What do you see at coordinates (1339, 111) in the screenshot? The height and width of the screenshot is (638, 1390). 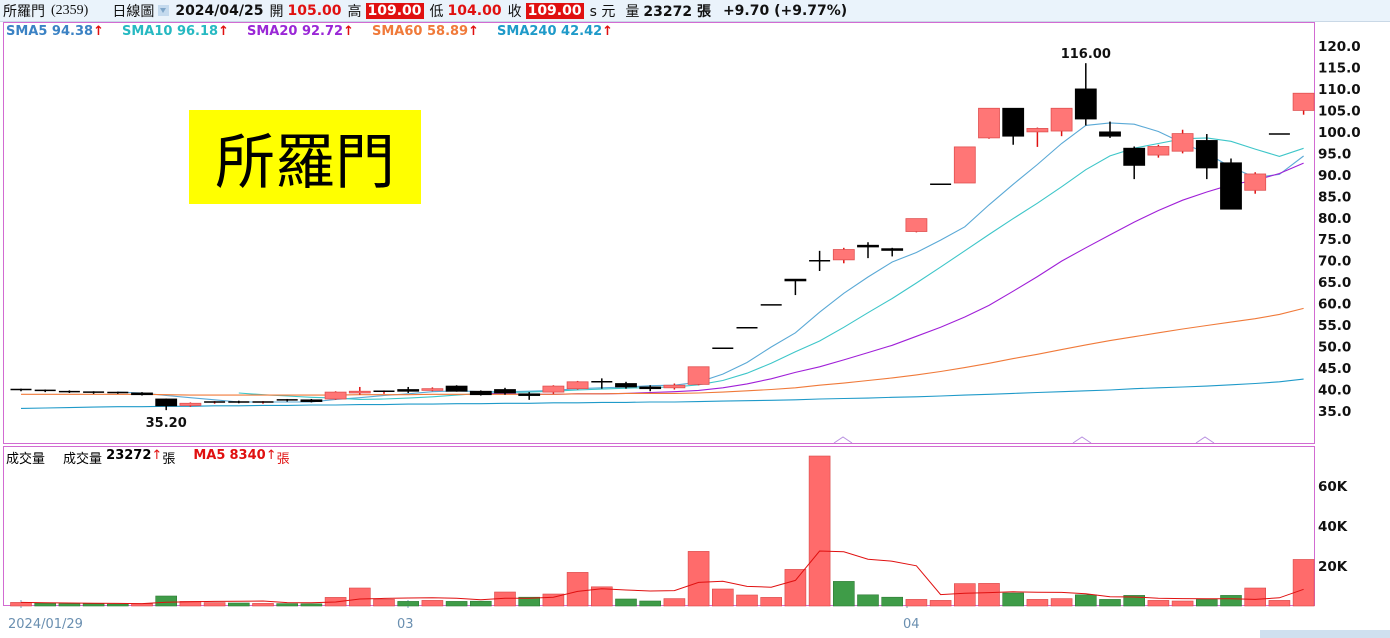 I see `price-axis-label: 105.0` at bounding box center [1339, 111].